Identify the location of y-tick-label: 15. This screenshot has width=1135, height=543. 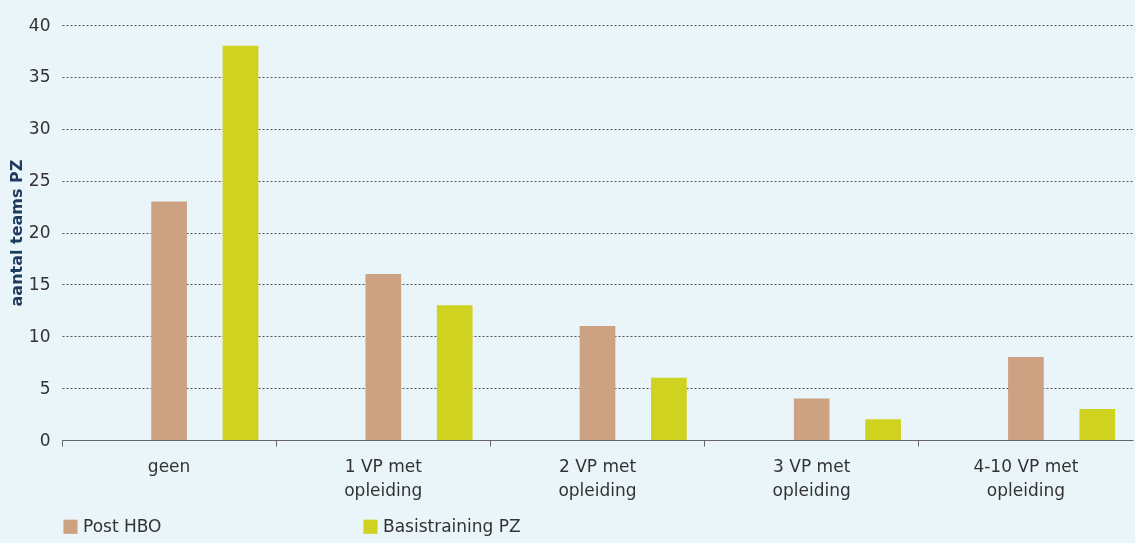
(39, 283).